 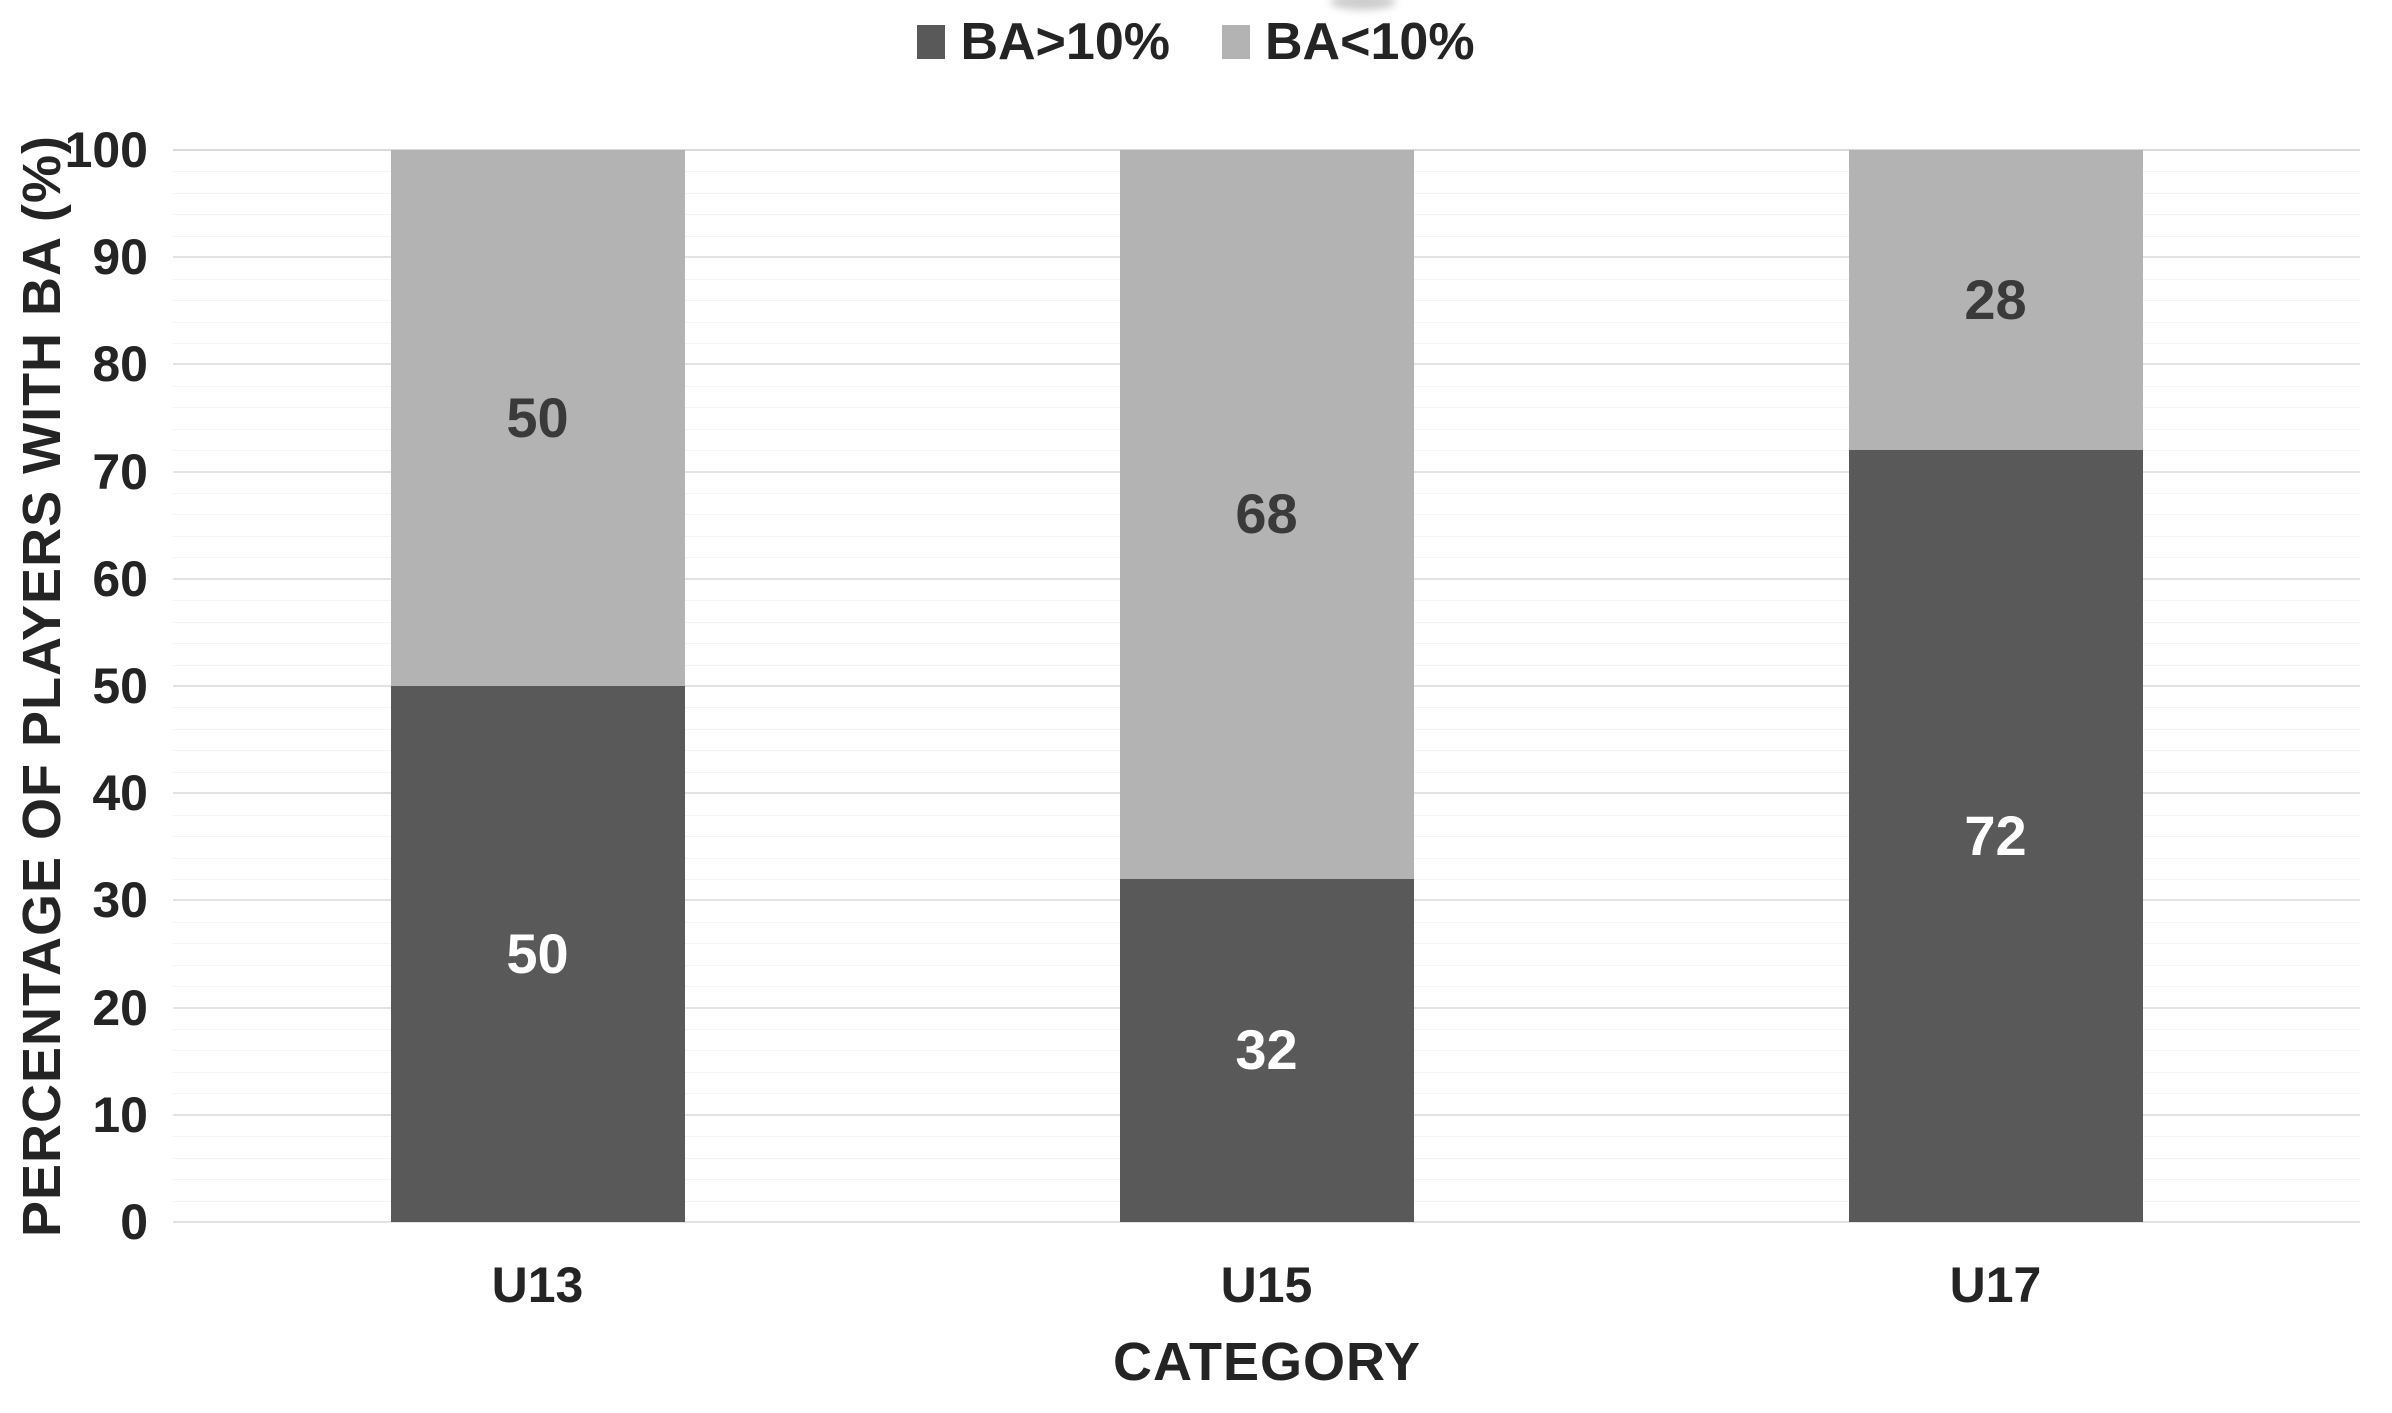 I want to click on x-axis-title: CATEGORY, so click(x=1267, y=1362).